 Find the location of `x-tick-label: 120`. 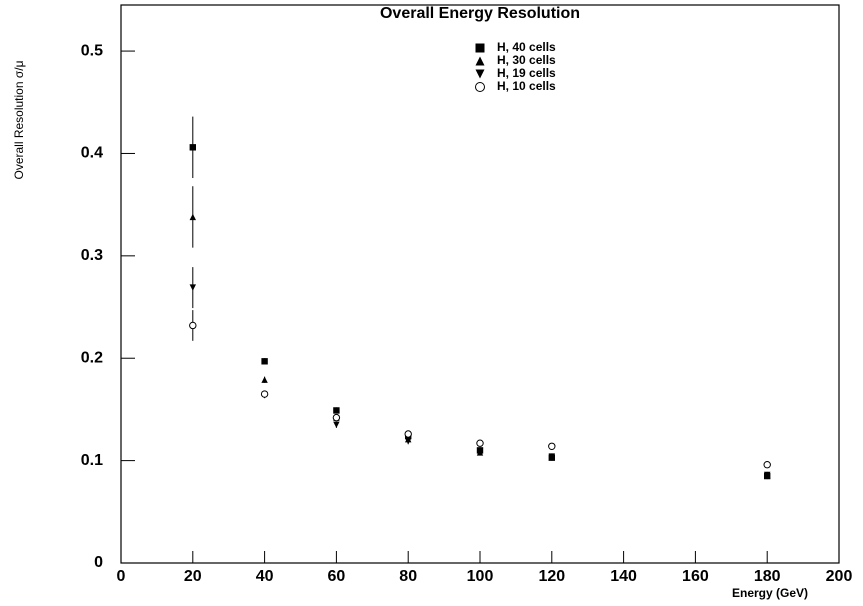

x-tick-label: 120 is located at coordinates (551, 576).